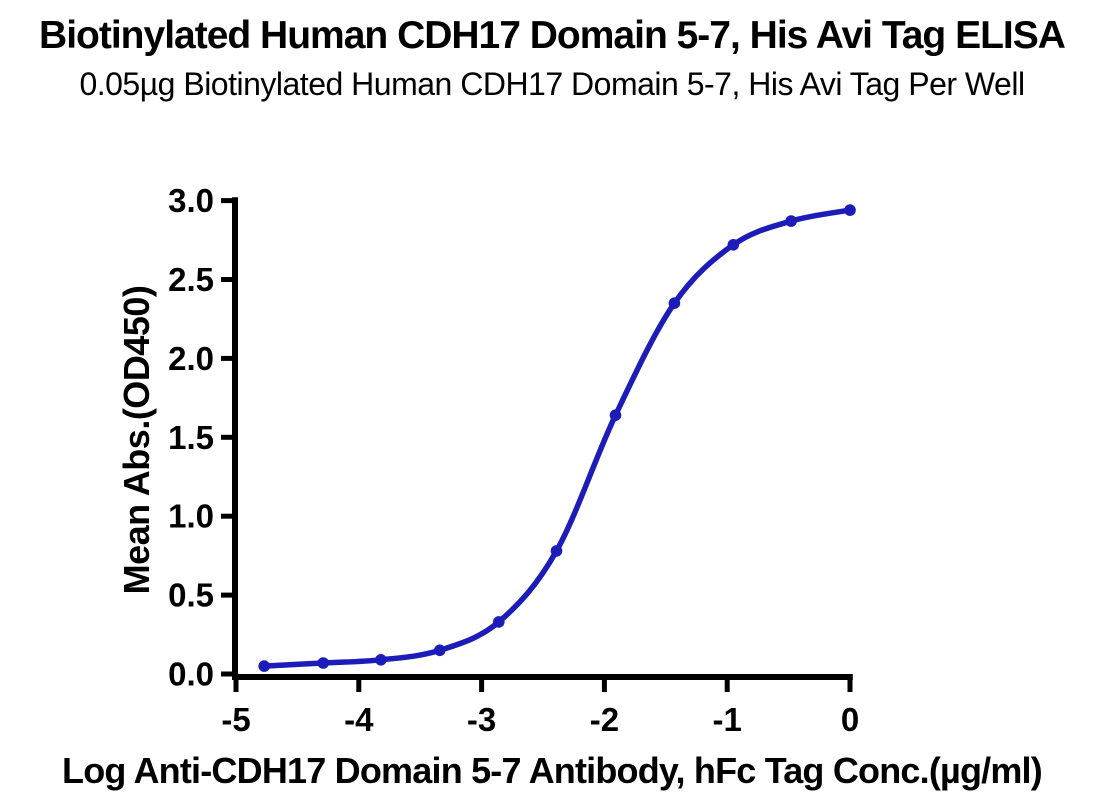  Describe the element at coordinates (727, 719) in the screenshot. I see `x-tick-label: -1` at that location.